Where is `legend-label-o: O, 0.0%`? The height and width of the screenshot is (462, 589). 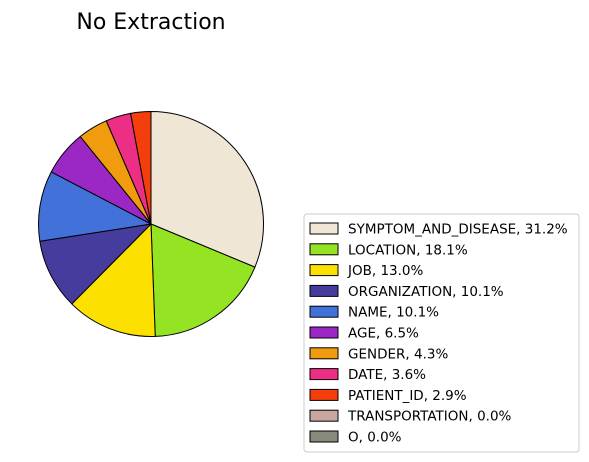 legend-label-o: O, 0.0% is located at coordinates (375, 438).